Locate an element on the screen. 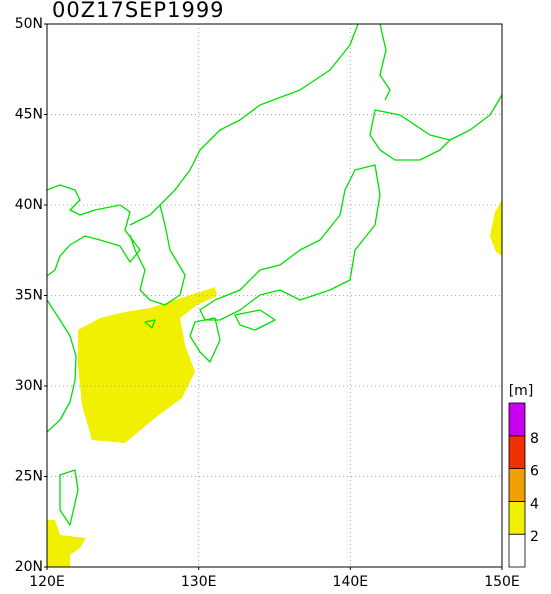  title: 00Z17SEP1999 is located at coordinates (138, 11).